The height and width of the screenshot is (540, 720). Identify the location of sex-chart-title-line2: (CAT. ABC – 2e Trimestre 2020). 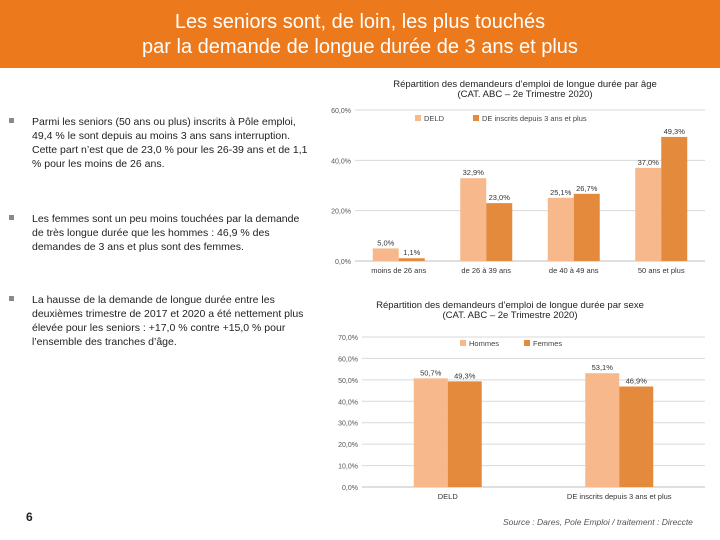
(510, 315).